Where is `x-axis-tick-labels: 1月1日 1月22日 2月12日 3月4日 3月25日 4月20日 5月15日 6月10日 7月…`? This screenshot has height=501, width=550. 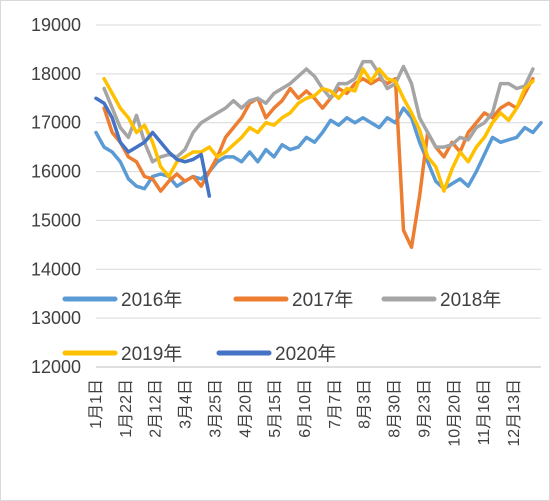
x-axis-tick-labels: 1月1日 1月22日 2月12日 3月4日 3月25日 4月20日 5月15日 6月10日 7月… is located at coordinates (305, 413).